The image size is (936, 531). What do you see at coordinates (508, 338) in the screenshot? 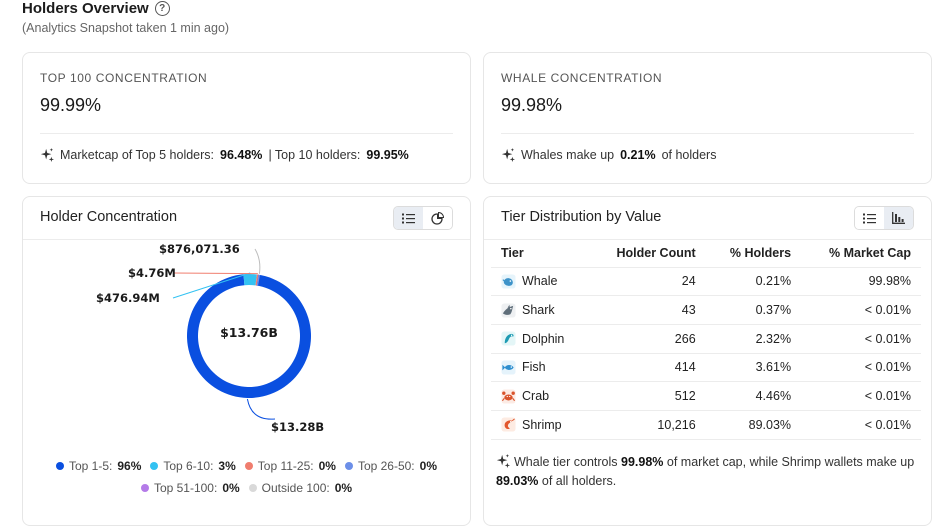
I see `dolphin-icon` at bounding box center [508, 338].